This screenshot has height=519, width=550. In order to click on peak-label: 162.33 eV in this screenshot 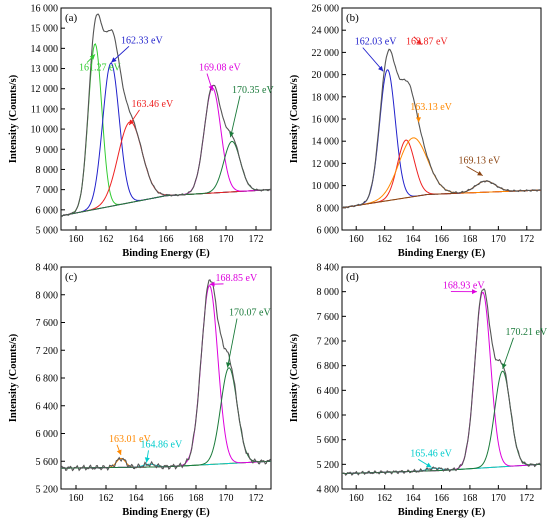, I will do `click(142, 40)`.